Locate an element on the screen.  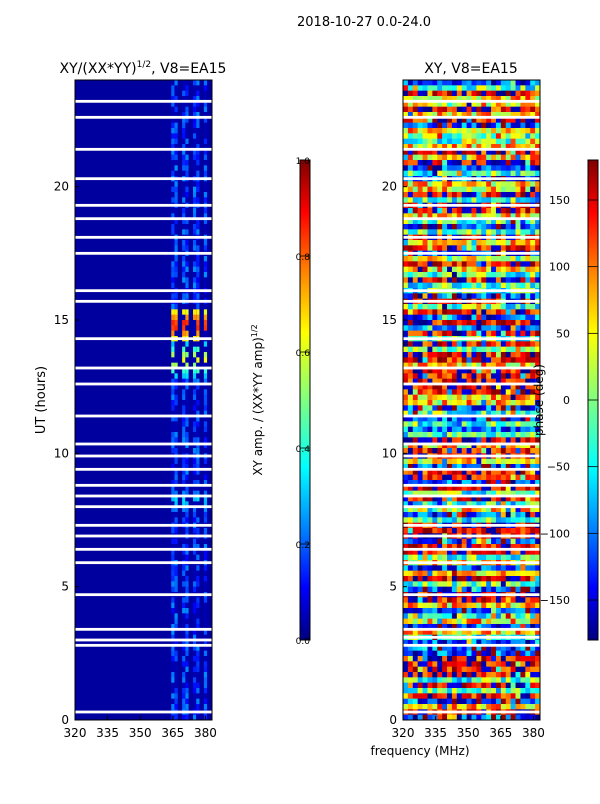
y-tick-label: 20 is located at coordinates (389, 187).